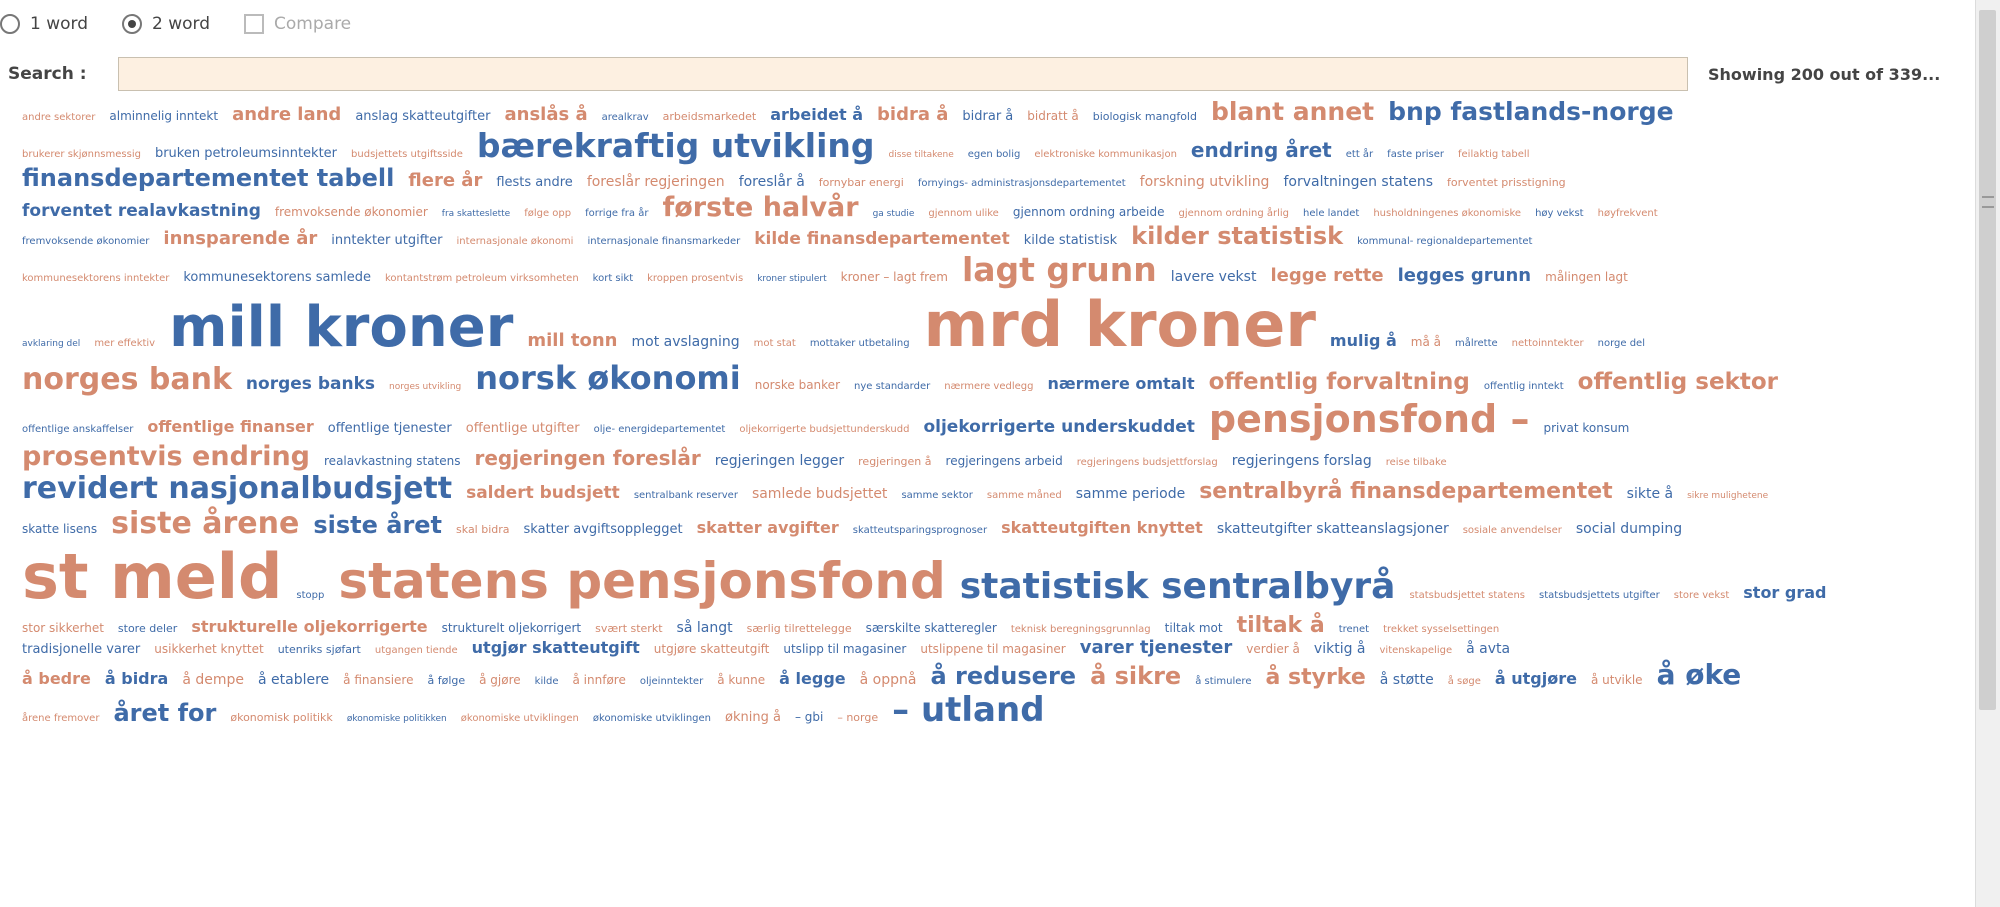 This screenshot has width=2000, height=907. Describe the element at coordinates (483, 529) in the screenshot. I see `cloud-word: skal bidra` at that location.